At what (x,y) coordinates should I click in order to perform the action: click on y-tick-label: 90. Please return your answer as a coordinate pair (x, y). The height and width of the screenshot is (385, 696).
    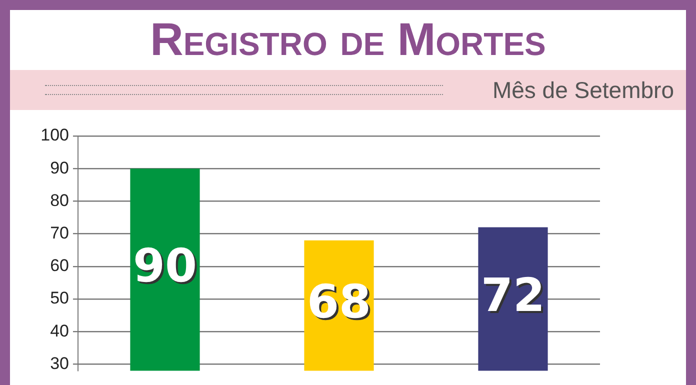
    Looking at the image, I should click on (59, 168).